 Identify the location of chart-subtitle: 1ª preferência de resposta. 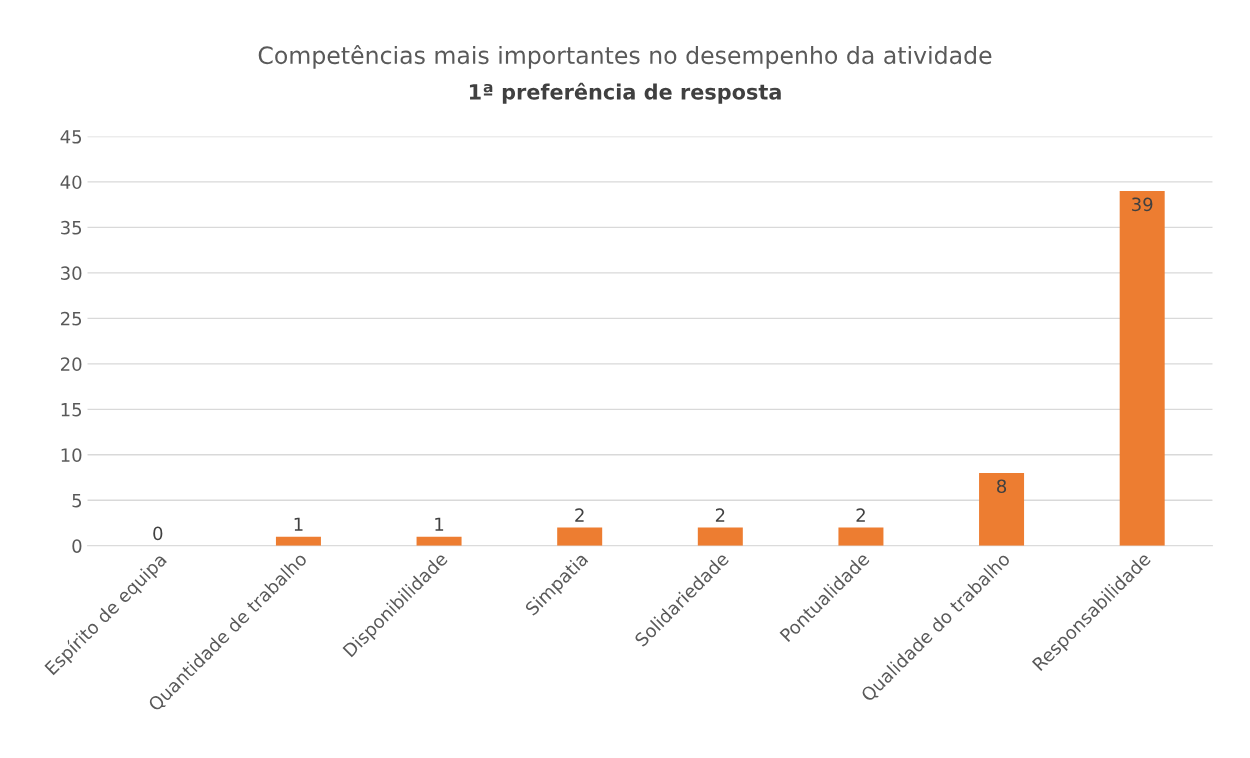
(625, 93).